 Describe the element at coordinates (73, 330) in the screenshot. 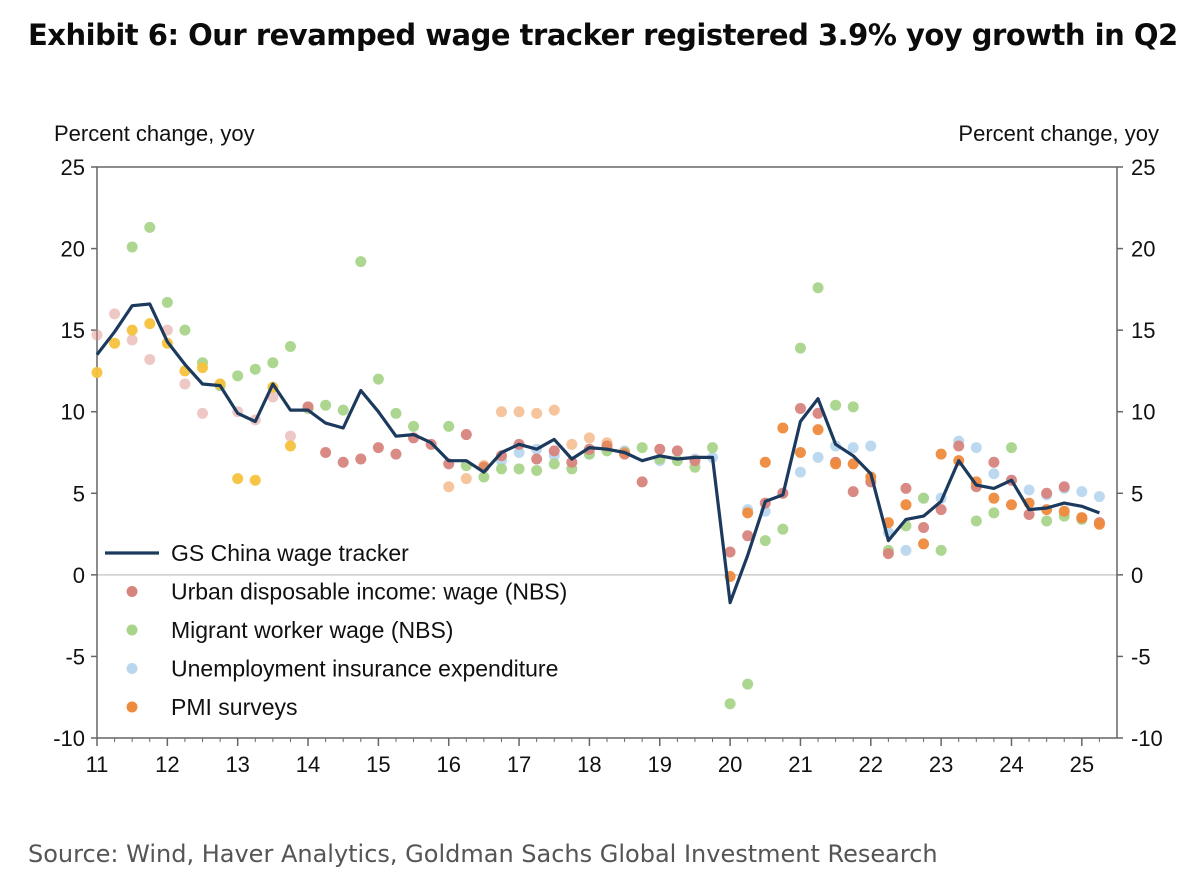

I see `y-tick-label-left: 15` at that location.